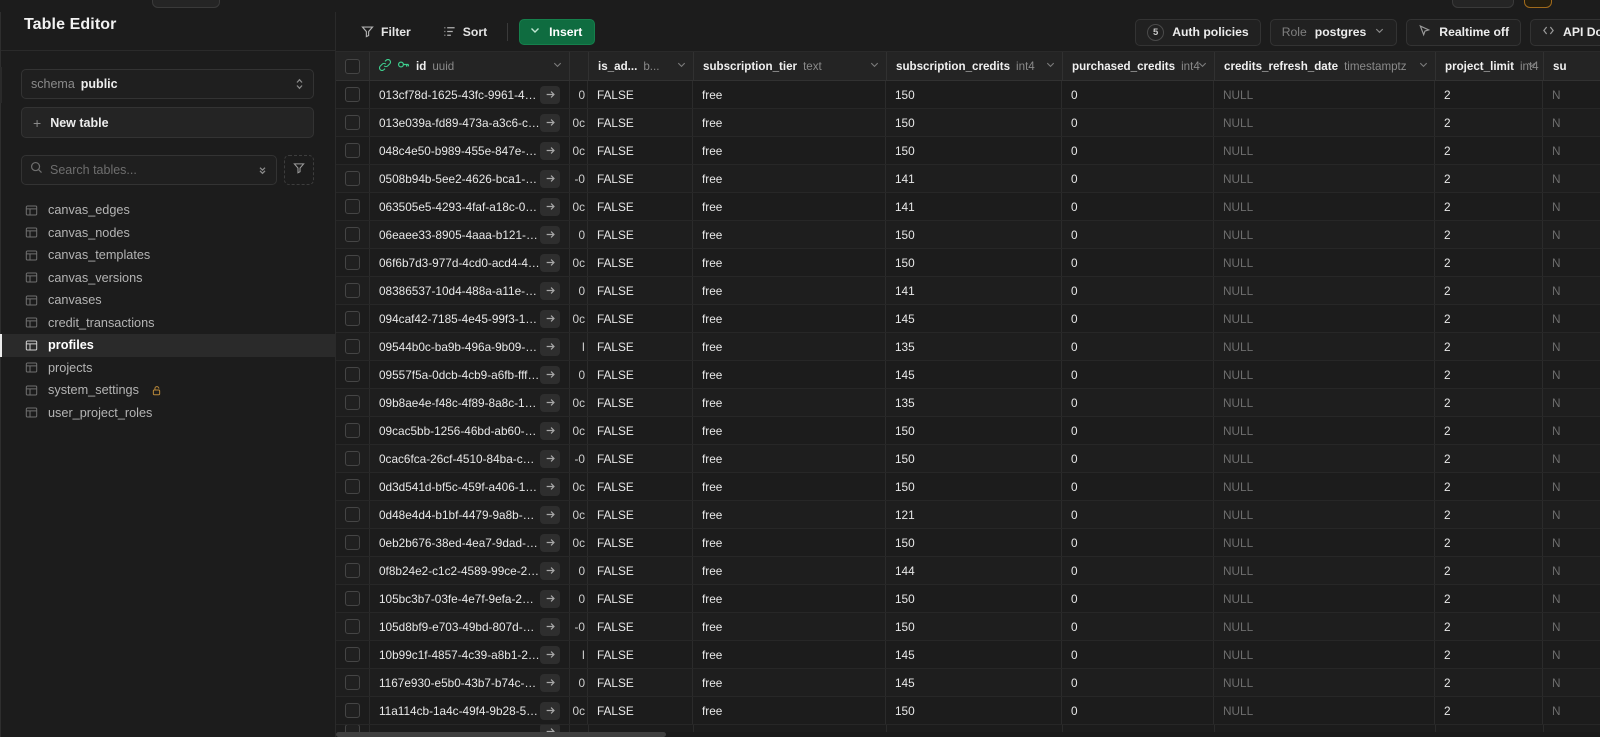 This screenshot has width=1600, height=737. I want to click on auth-policies-button: 5 Auth policies, so click(1198, 32).